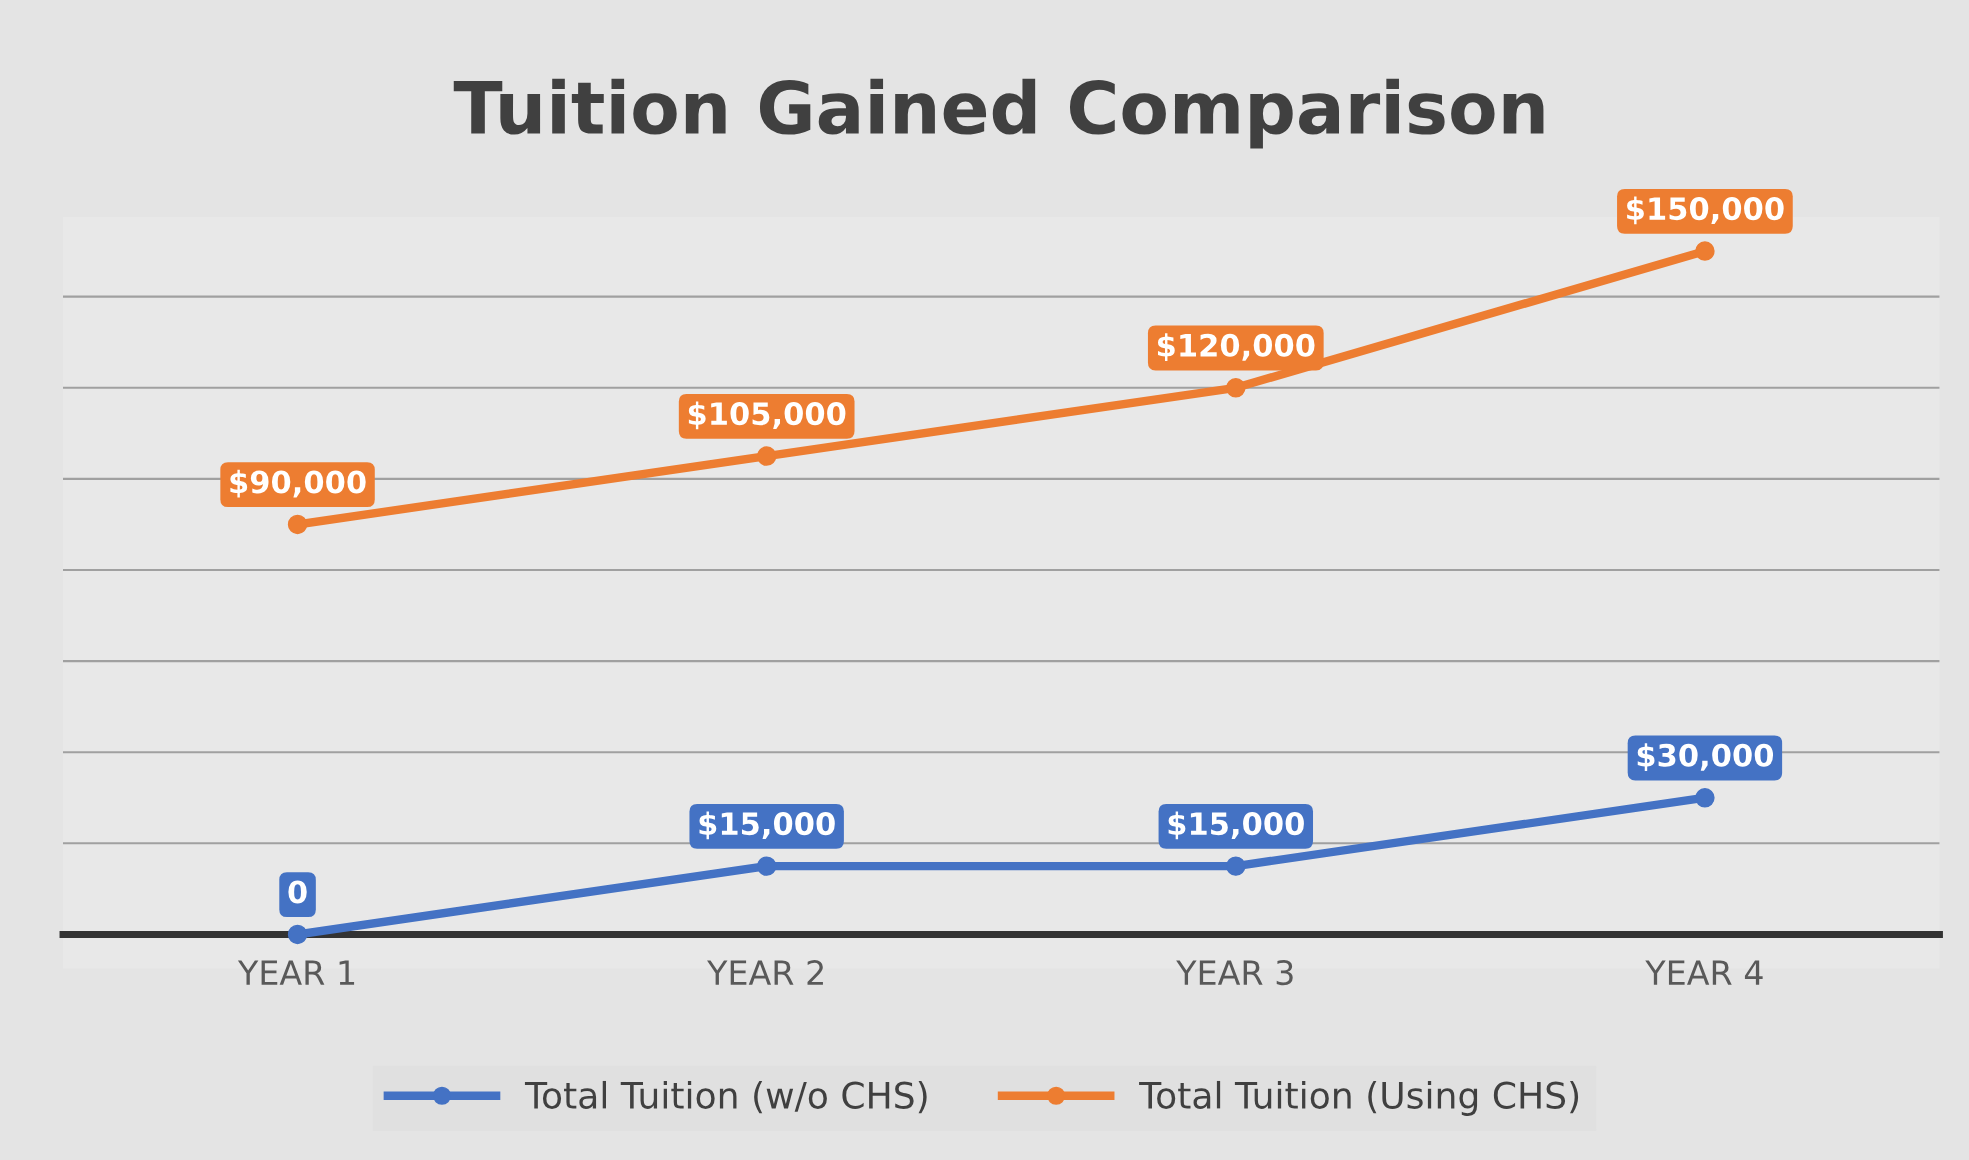 This screenshot has height=1160, width=1969. Describe the element at coordinates (767, 415) in the screenshot. I see `data-label: $105,000` at that location.